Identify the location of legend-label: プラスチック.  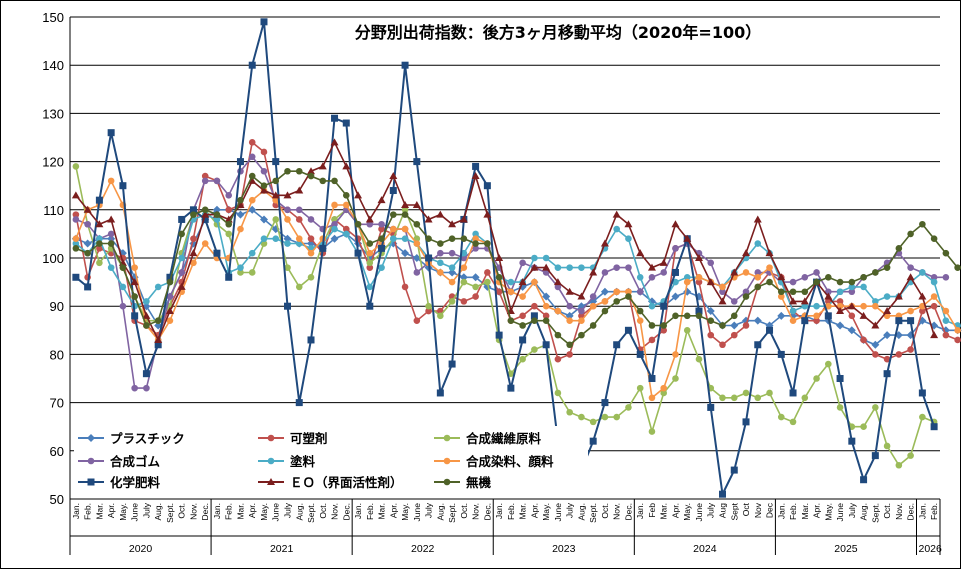
(147, 438).